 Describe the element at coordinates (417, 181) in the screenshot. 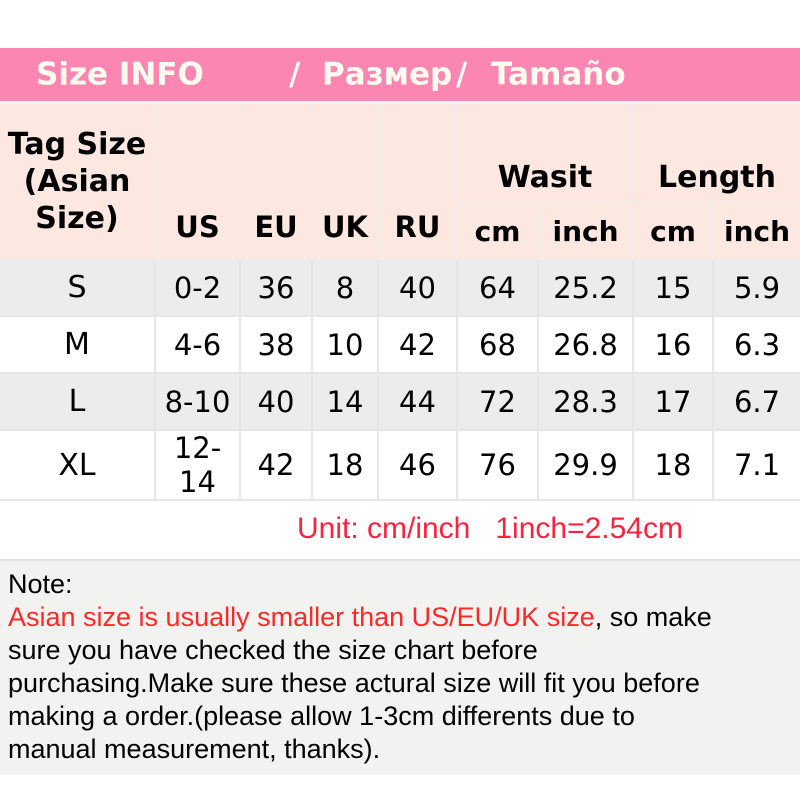

I see `header-ru: RU` at that location.